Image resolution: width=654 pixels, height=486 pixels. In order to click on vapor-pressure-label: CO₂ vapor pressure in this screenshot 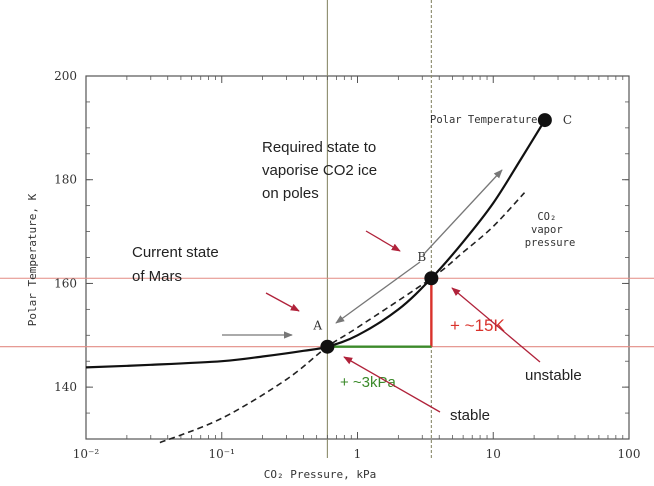, I will do `click(550, 230)`.